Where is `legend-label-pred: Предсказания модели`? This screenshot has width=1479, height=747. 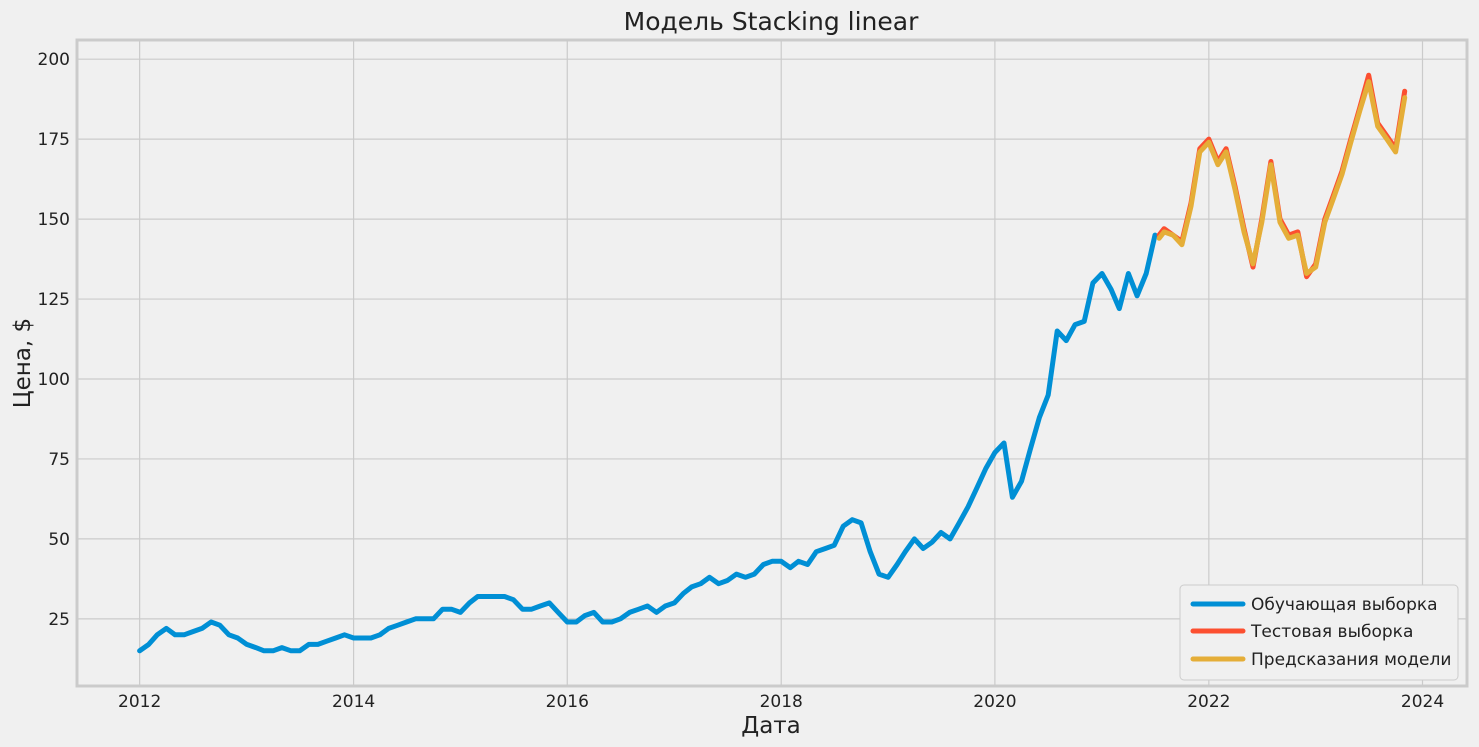
legend-label-pred: Предсказания модели is located at coordinates (1351, 660).